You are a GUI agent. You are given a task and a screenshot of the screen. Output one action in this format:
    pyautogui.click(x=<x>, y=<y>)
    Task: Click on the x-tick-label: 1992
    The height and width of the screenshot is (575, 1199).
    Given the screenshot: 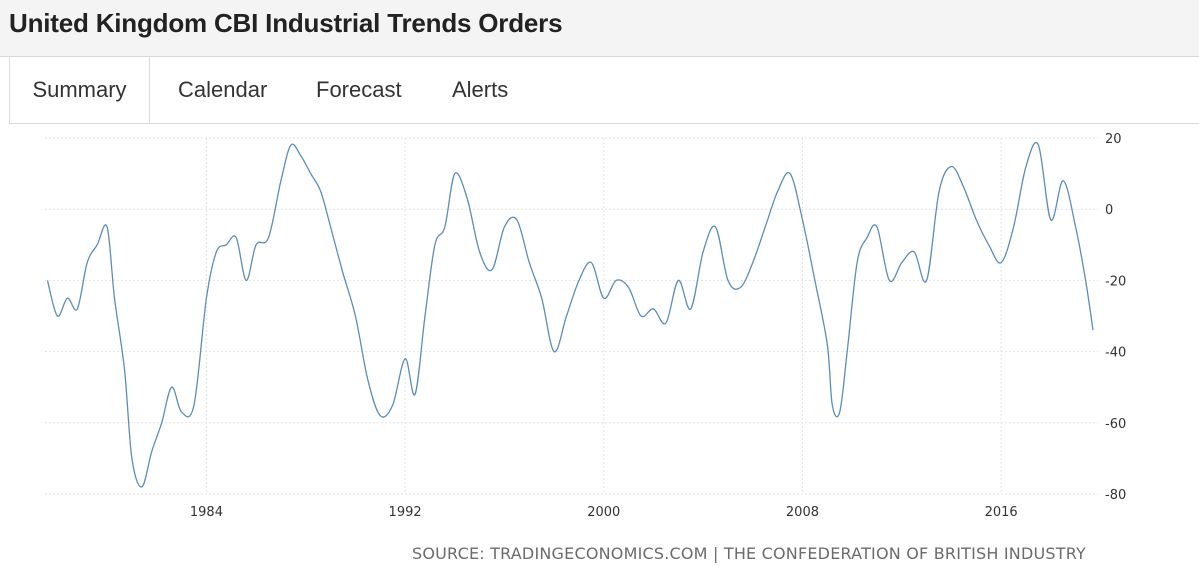 What is the action you would take?
    pyautogui.click(x=405, y=512)
    